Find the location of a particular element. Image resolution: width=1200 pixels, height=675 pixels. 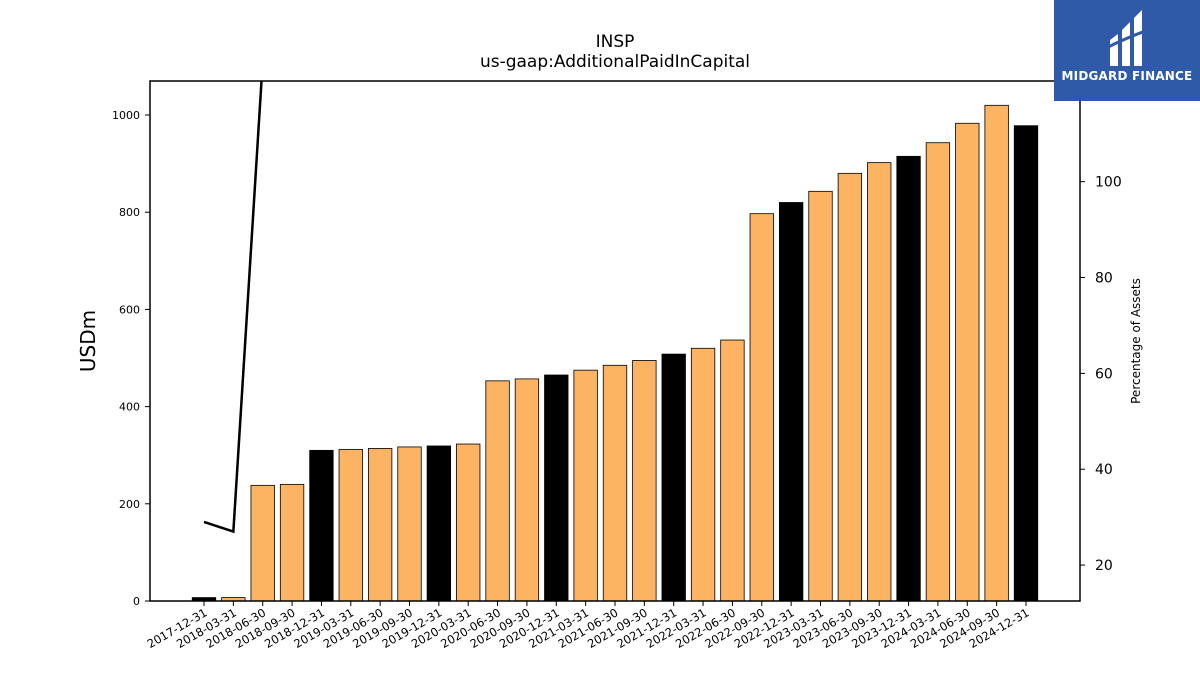

y-axis-label: USDm is located at coordinates (88, 341).